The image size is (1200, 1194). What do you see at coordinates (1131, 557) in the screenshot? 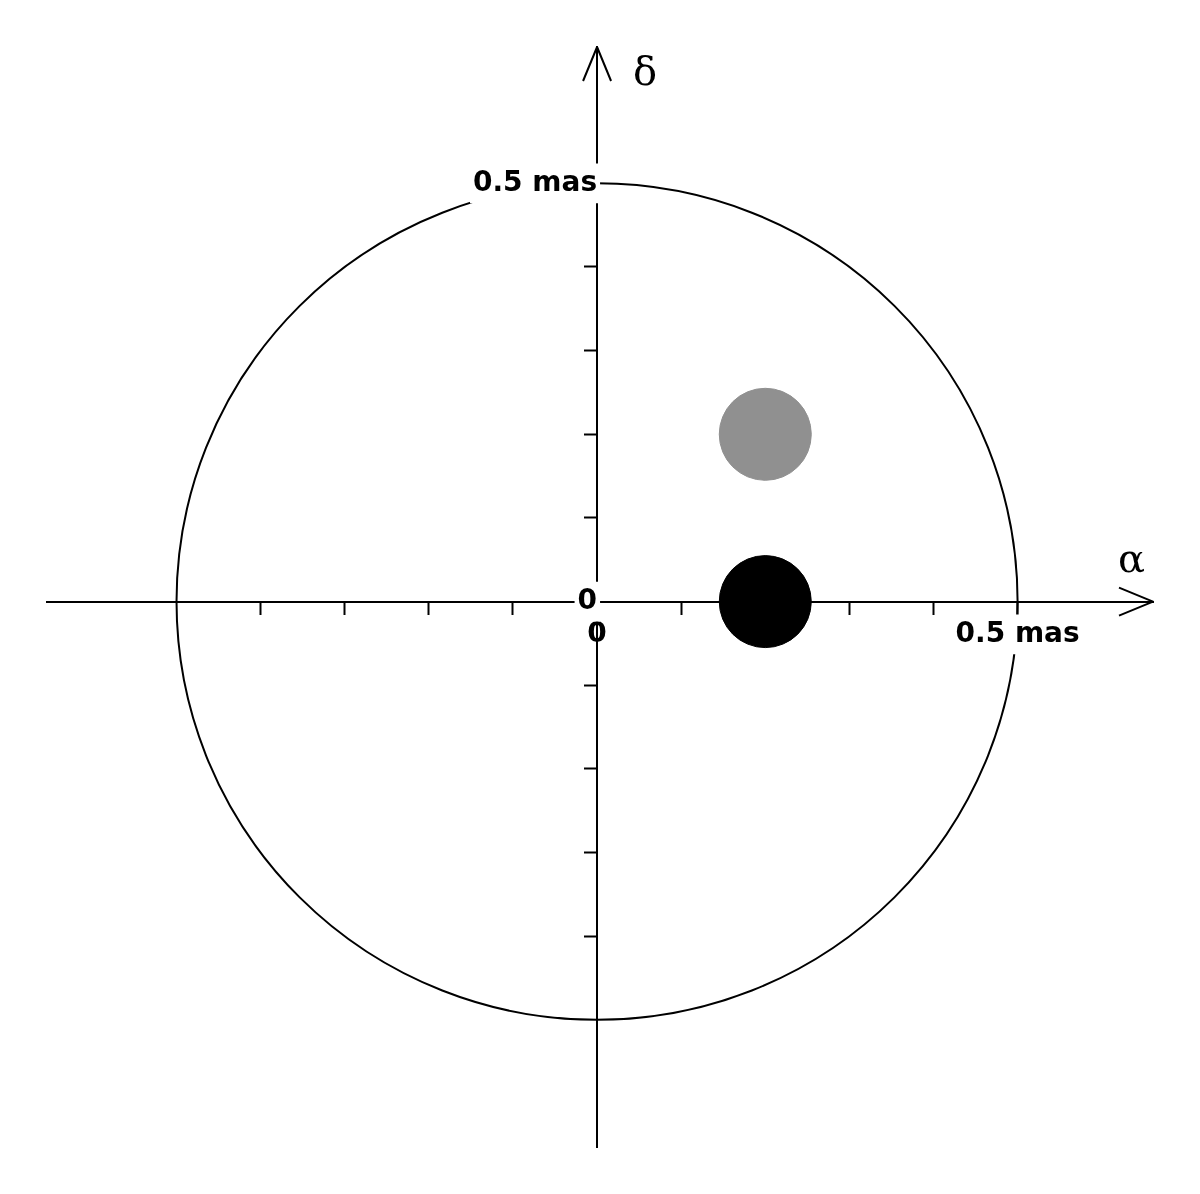
I see `x-axis-title: α` at bounding box center [1131, 557].